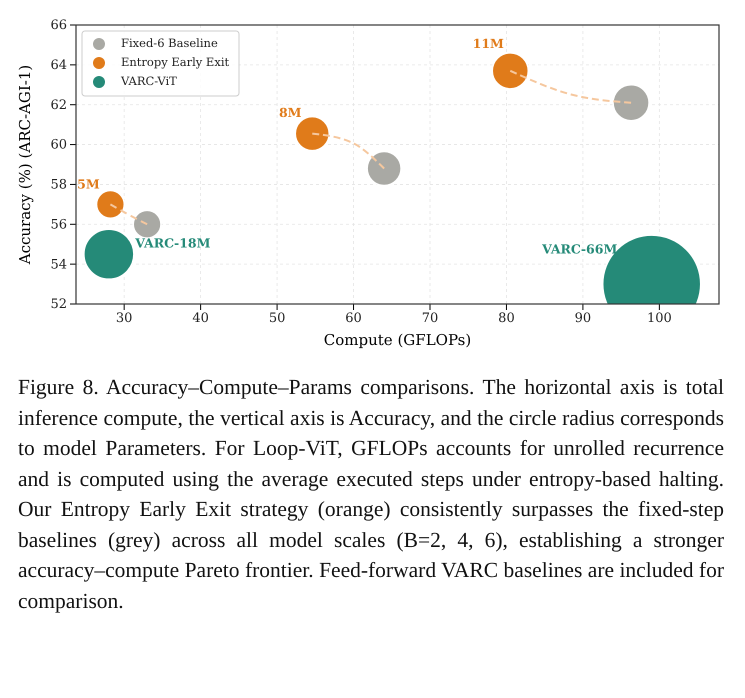 The width and height of the screenshot is (745, 698). Describe the element at coordinates (88, 184) in the screenshot. I see `annotation: 5M` at that location.